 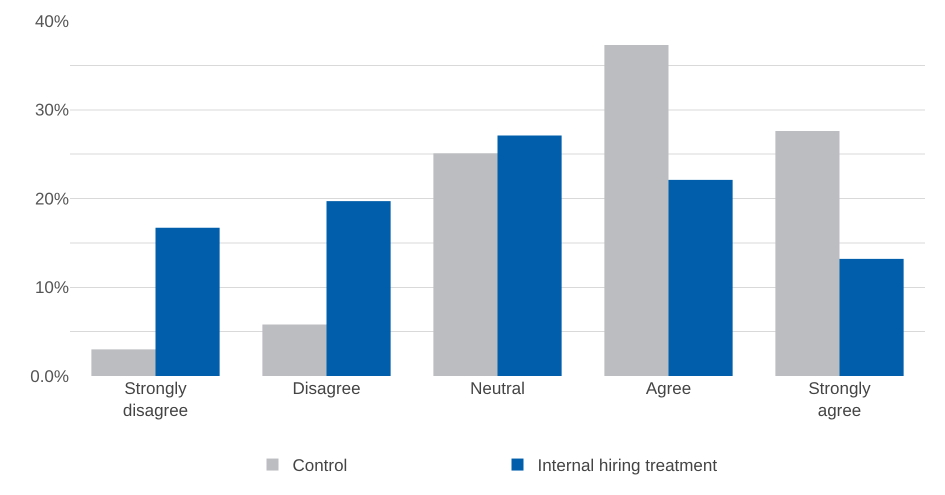 I want to click on x-tick-label: Strongly disagree, so click(x=155, y=399).